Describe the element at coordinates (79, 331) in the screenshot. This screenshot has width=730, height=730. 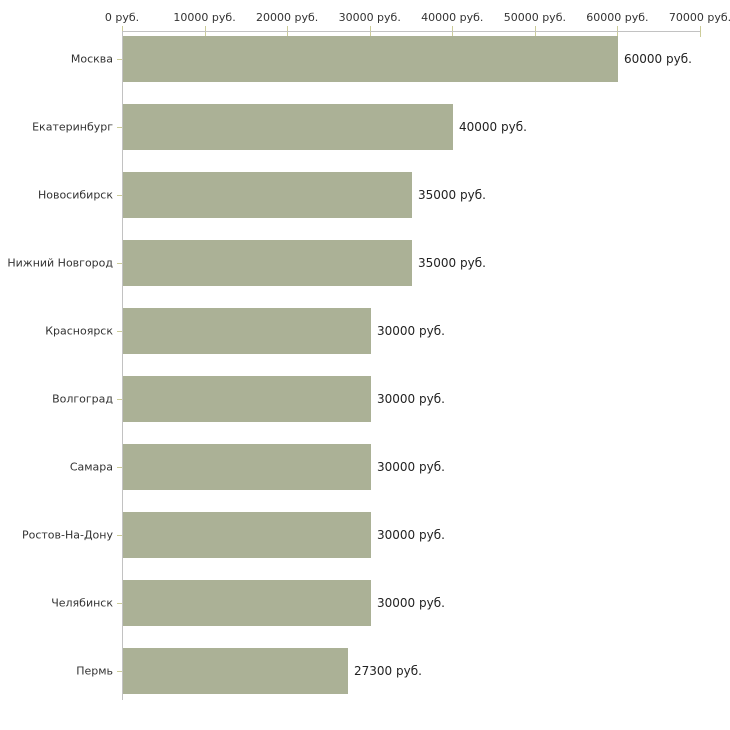
I see `category-label: Красноярск` at that location.